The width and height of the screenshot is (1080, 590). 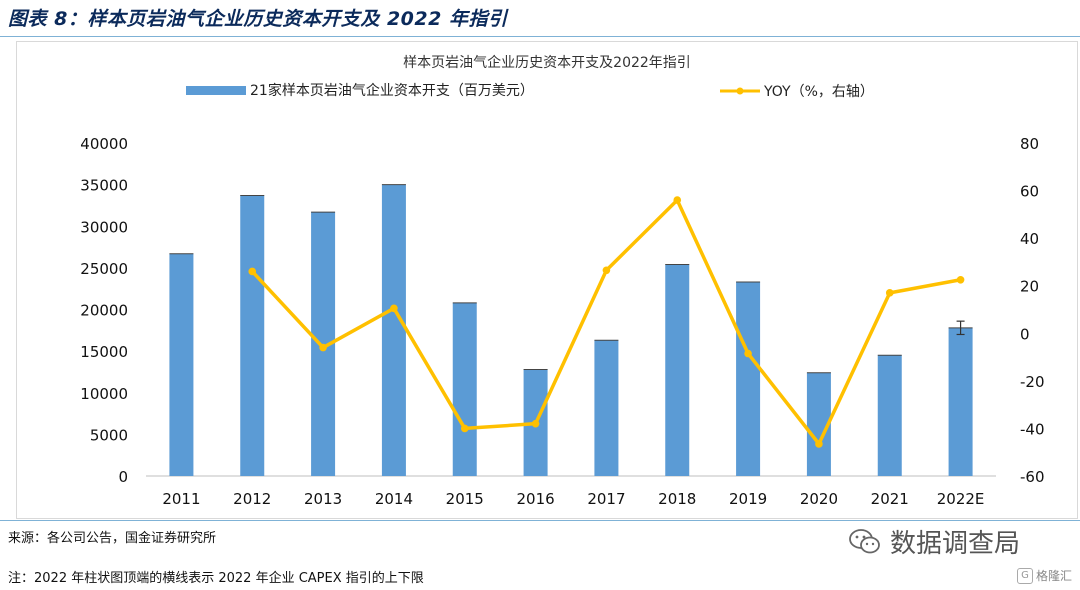 What do you see at coordinates (606, 499) in the screenshot?
I see `x-tick-label: 2017` at bounding box center [606, 499].